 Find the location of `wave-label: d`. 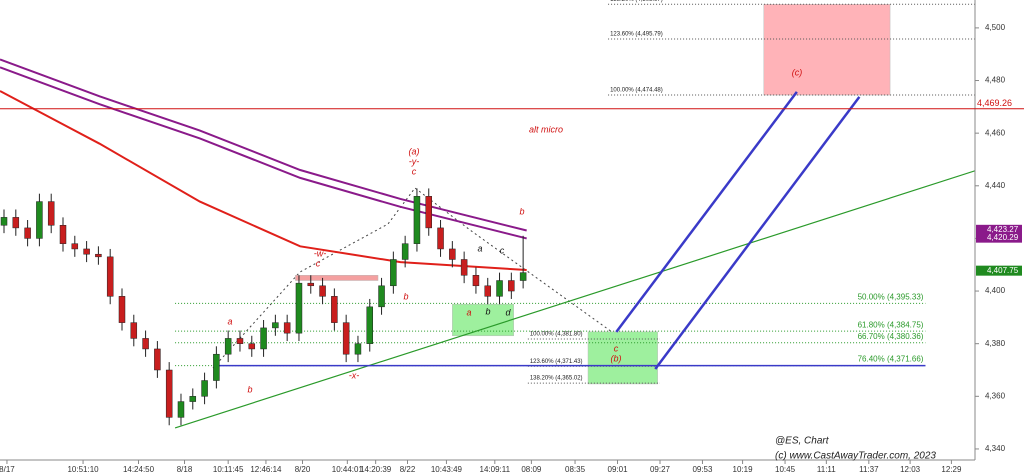

wave-label: d is located at coordinates (508, 312).